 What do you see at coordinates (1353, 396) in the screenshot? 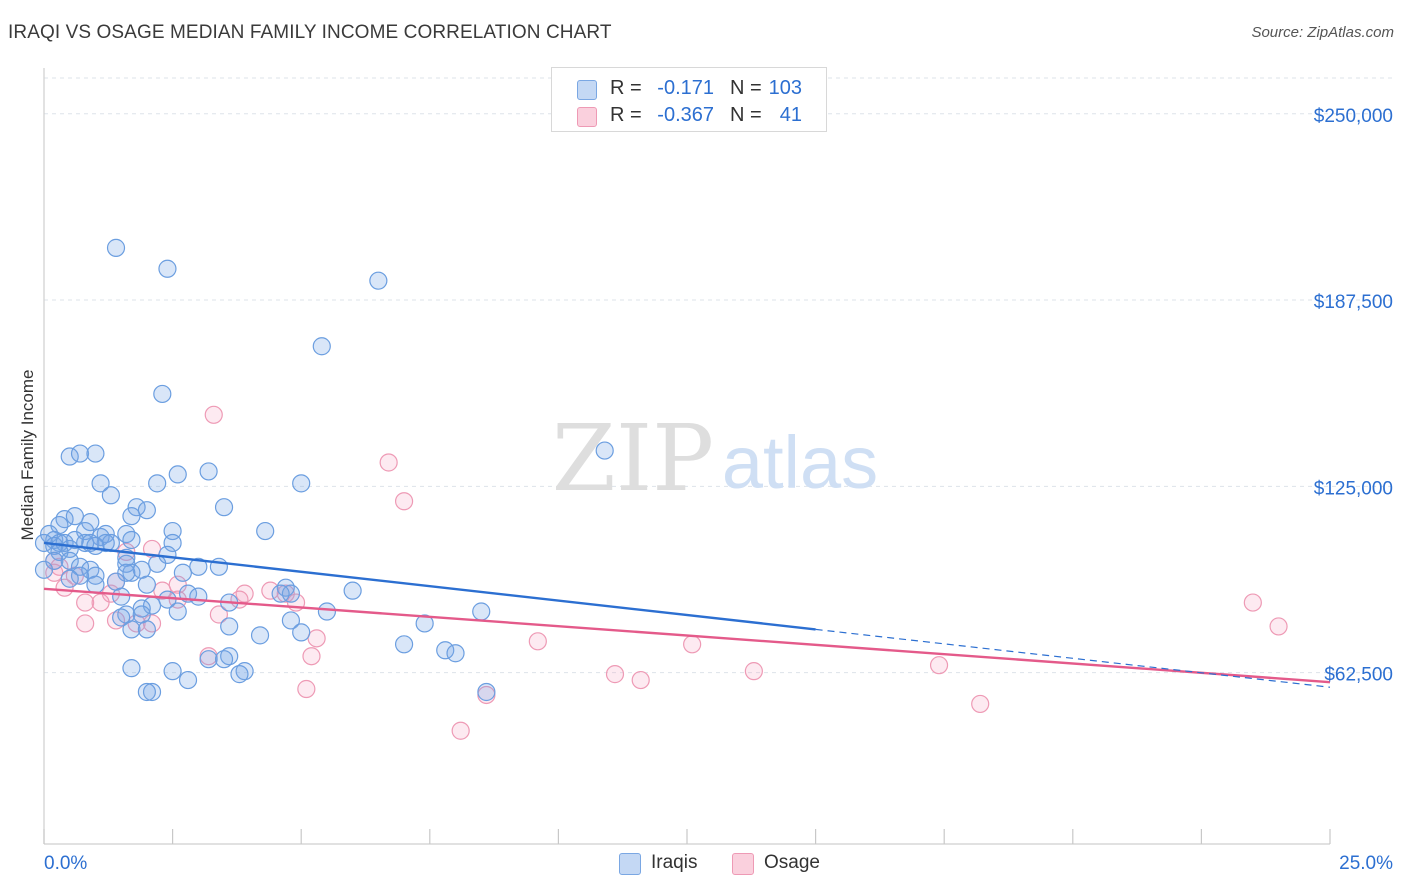
I see `y-tick-labels: $62,500 $125,000 $187,500 $250,000` at bounding box center [1353, 396].